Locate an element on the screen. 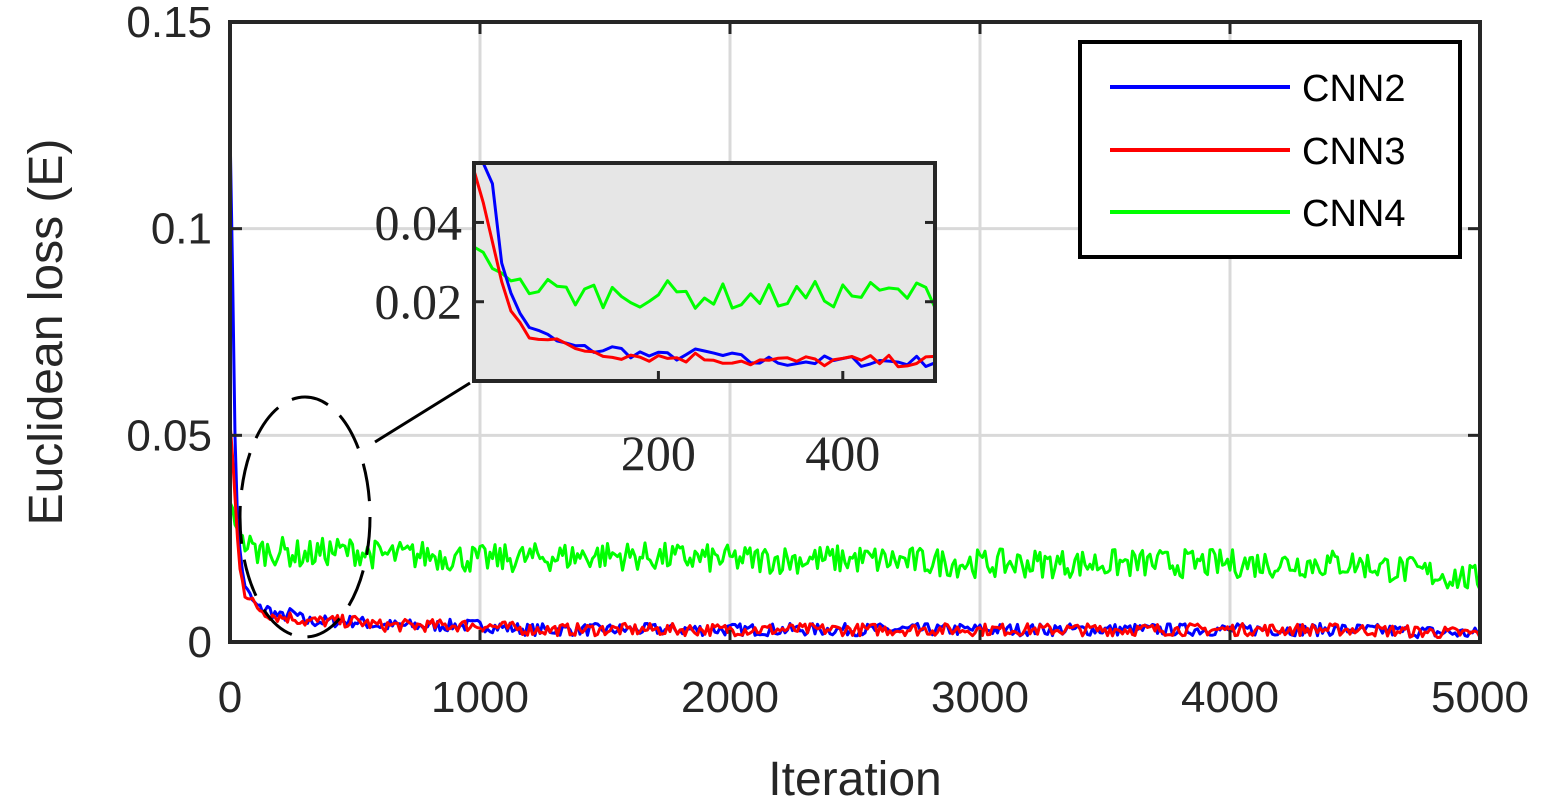 This screenshot has height=812, width=1543. series-line-cnn4 is located at coordinates (855, 546).